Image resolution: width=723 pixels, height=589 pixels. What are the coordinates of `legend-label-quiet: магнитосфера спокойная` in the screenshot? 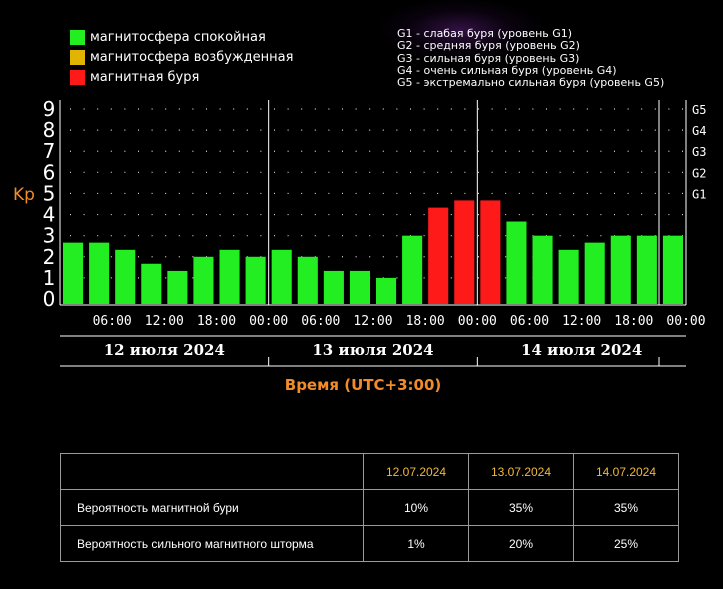 It's located at (178, 37).